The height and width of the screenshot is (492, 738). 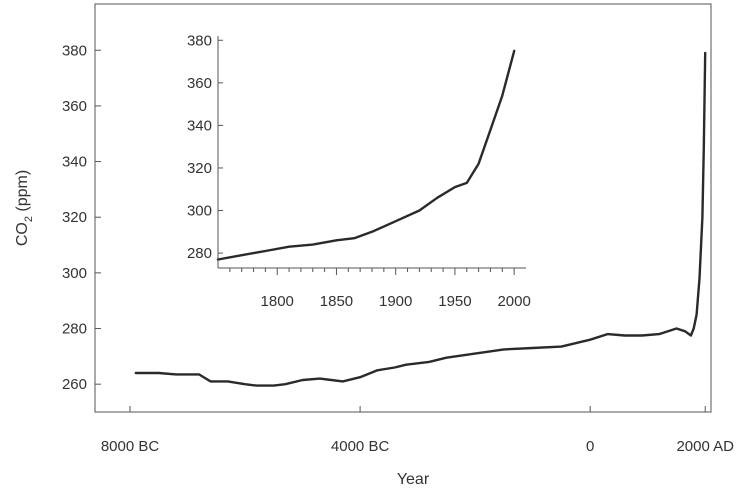 What do you see at coordinates (74, 50) in the screenshot?
I see `y-tick-label: 380` at bounding box center [74, 50].